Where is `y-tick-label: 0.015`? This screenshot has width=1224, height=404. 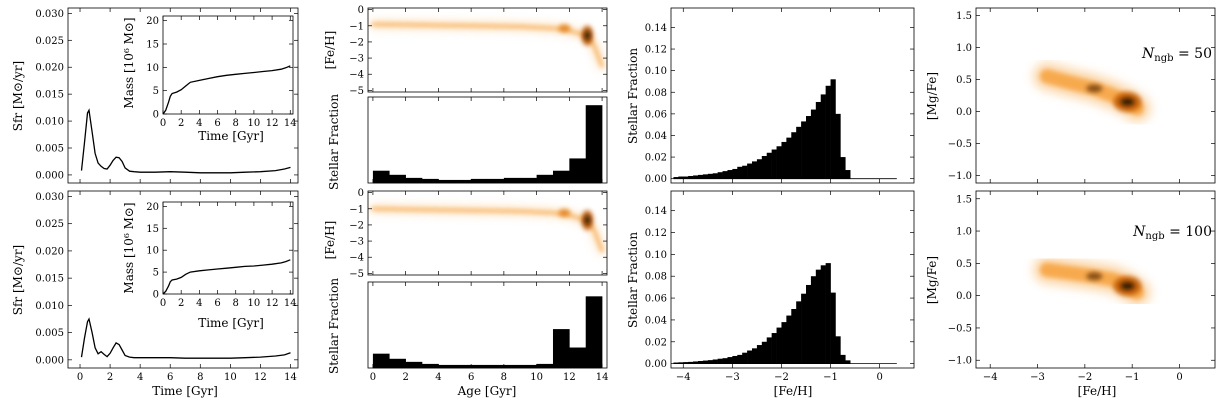 y-tick-label: 0.015 is located at coordinates (49, 95).